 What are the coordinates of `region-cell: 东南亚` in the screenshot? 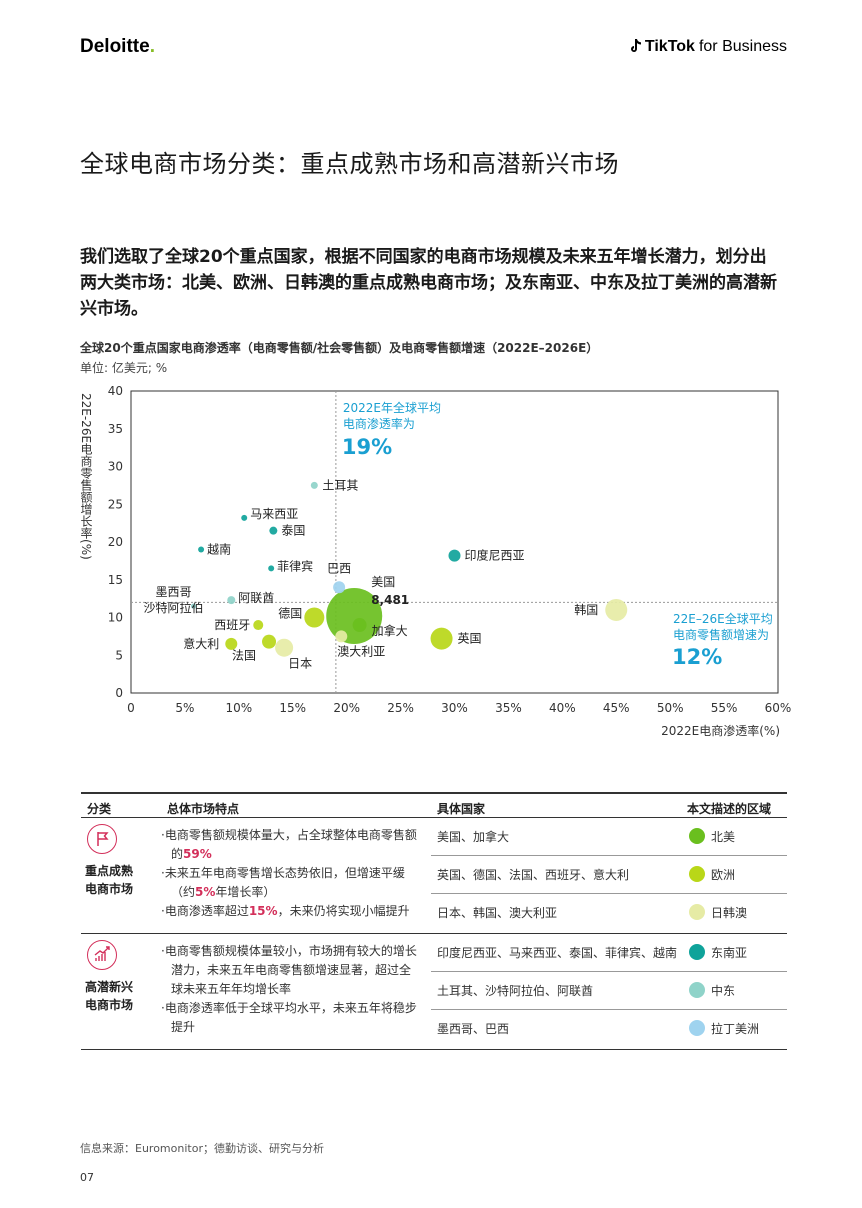 It's located at (729, 953).